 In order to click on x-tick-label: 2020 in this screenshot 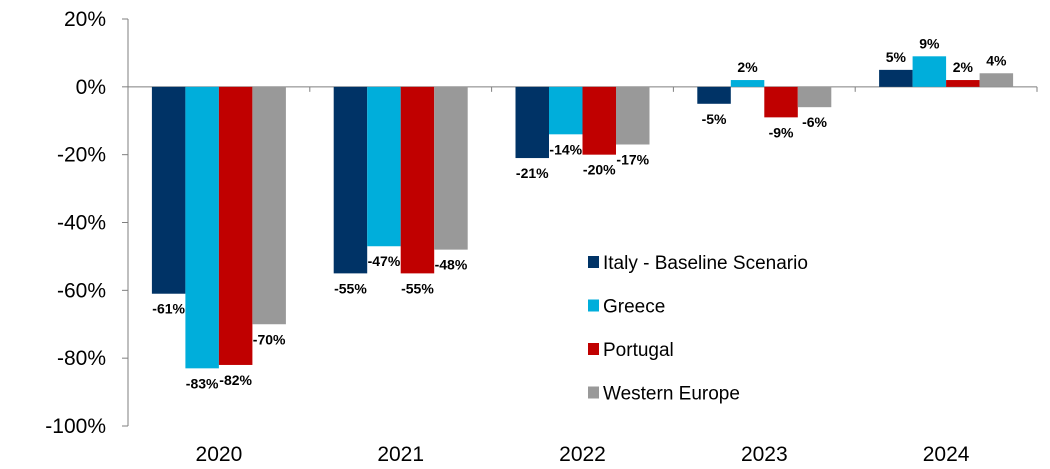, I will do `click(219, 454)`.